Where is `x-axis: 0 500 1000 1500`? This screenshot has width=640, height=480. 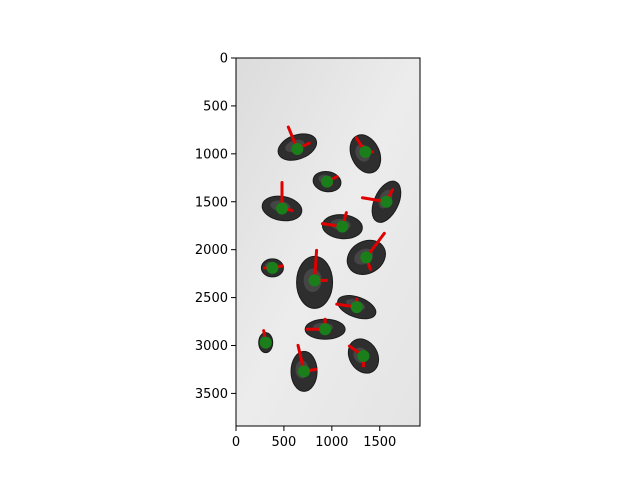 x-axis: 0 500 1000 1500 is located at coordinates (314, 438).